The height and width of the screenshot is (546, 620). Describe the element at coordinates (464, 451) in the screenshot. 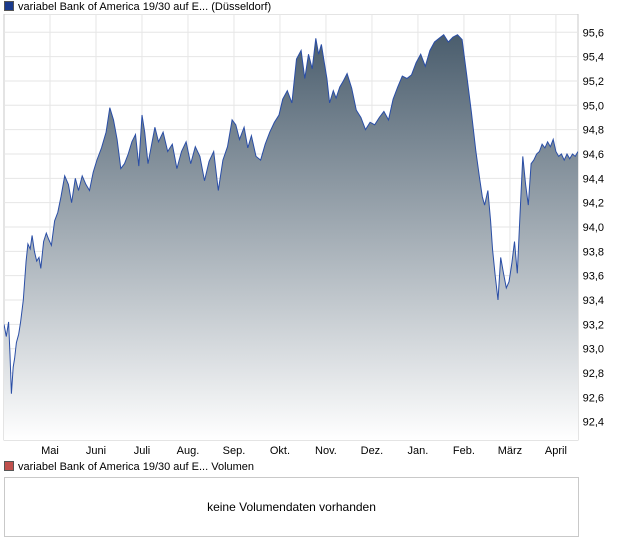

I see `x-tick-label: Feb.` at that location.